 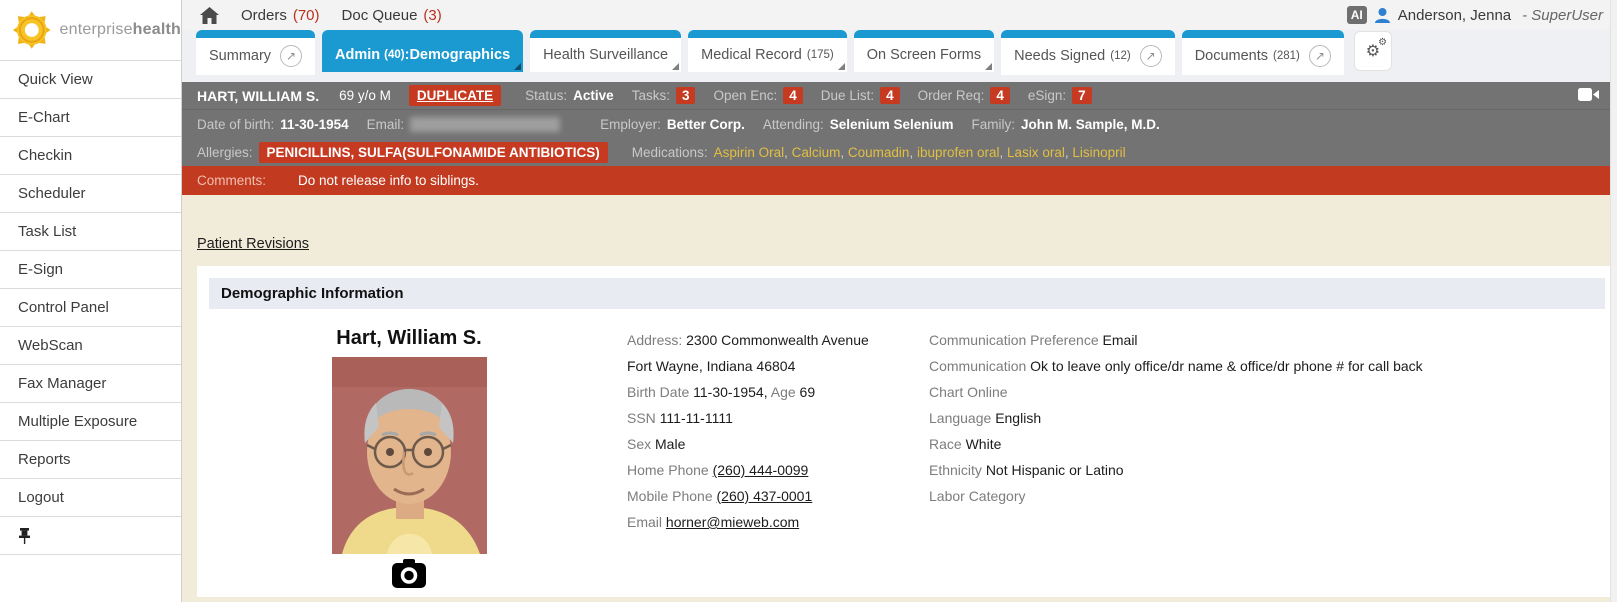 I want to click on medication-link: ibuprofen oral, so click(x=958, y=152).